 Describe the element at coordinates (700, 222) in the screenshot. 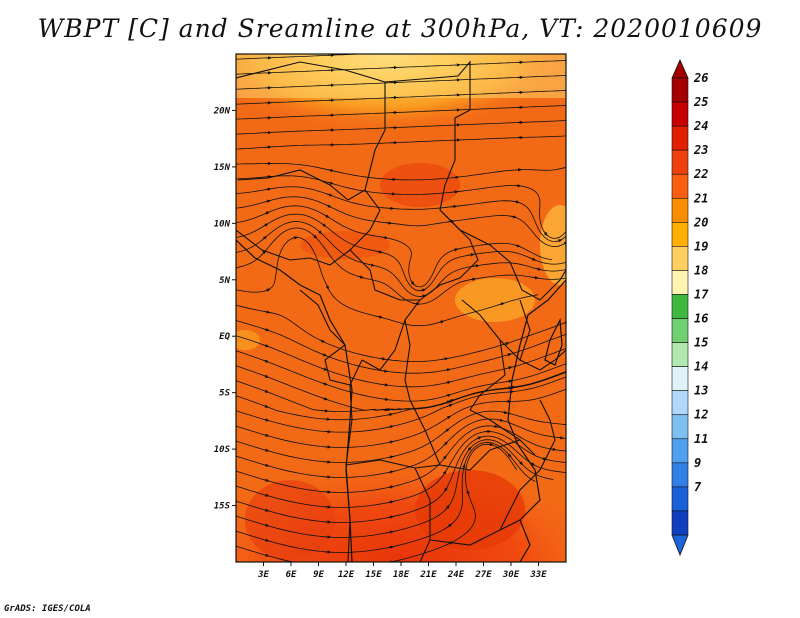

I see `colorbar-label: 20` at that location.